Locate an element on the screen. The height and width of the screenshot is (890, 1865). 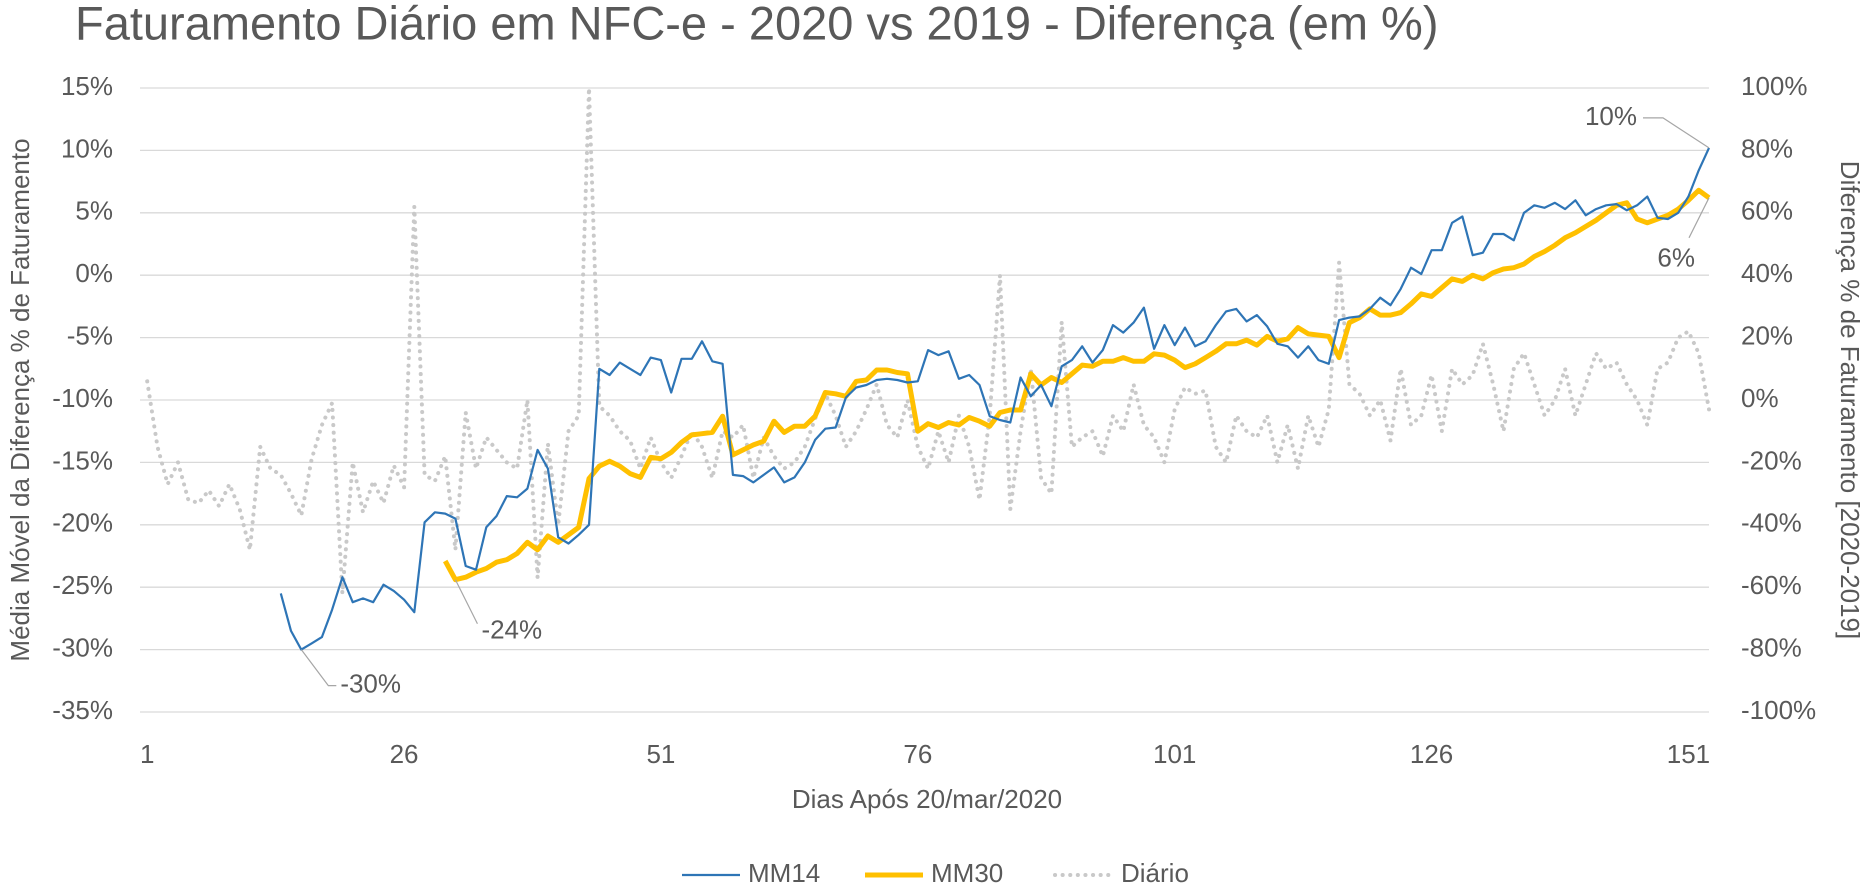
x-tick-label: 126 is located at coordinates (1431, 754).